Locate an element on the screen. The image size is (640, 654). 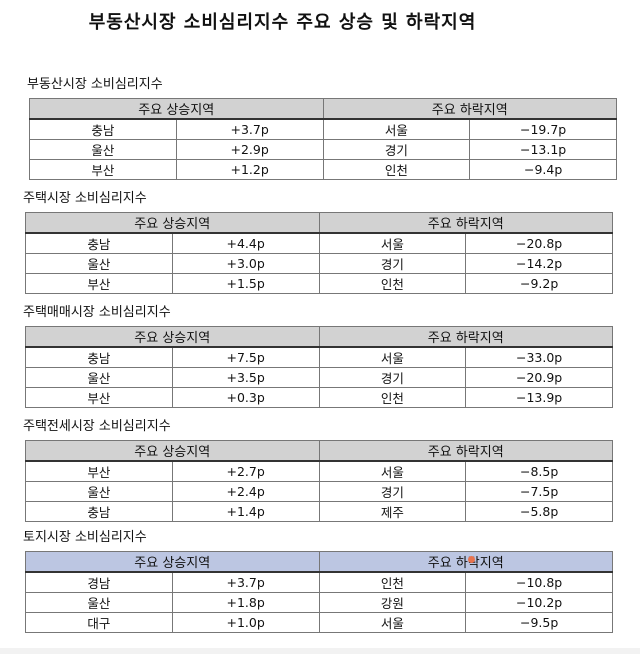
table-row: 충남 +4.4p 서울 −20.8p is located at coordinates (319, 243).